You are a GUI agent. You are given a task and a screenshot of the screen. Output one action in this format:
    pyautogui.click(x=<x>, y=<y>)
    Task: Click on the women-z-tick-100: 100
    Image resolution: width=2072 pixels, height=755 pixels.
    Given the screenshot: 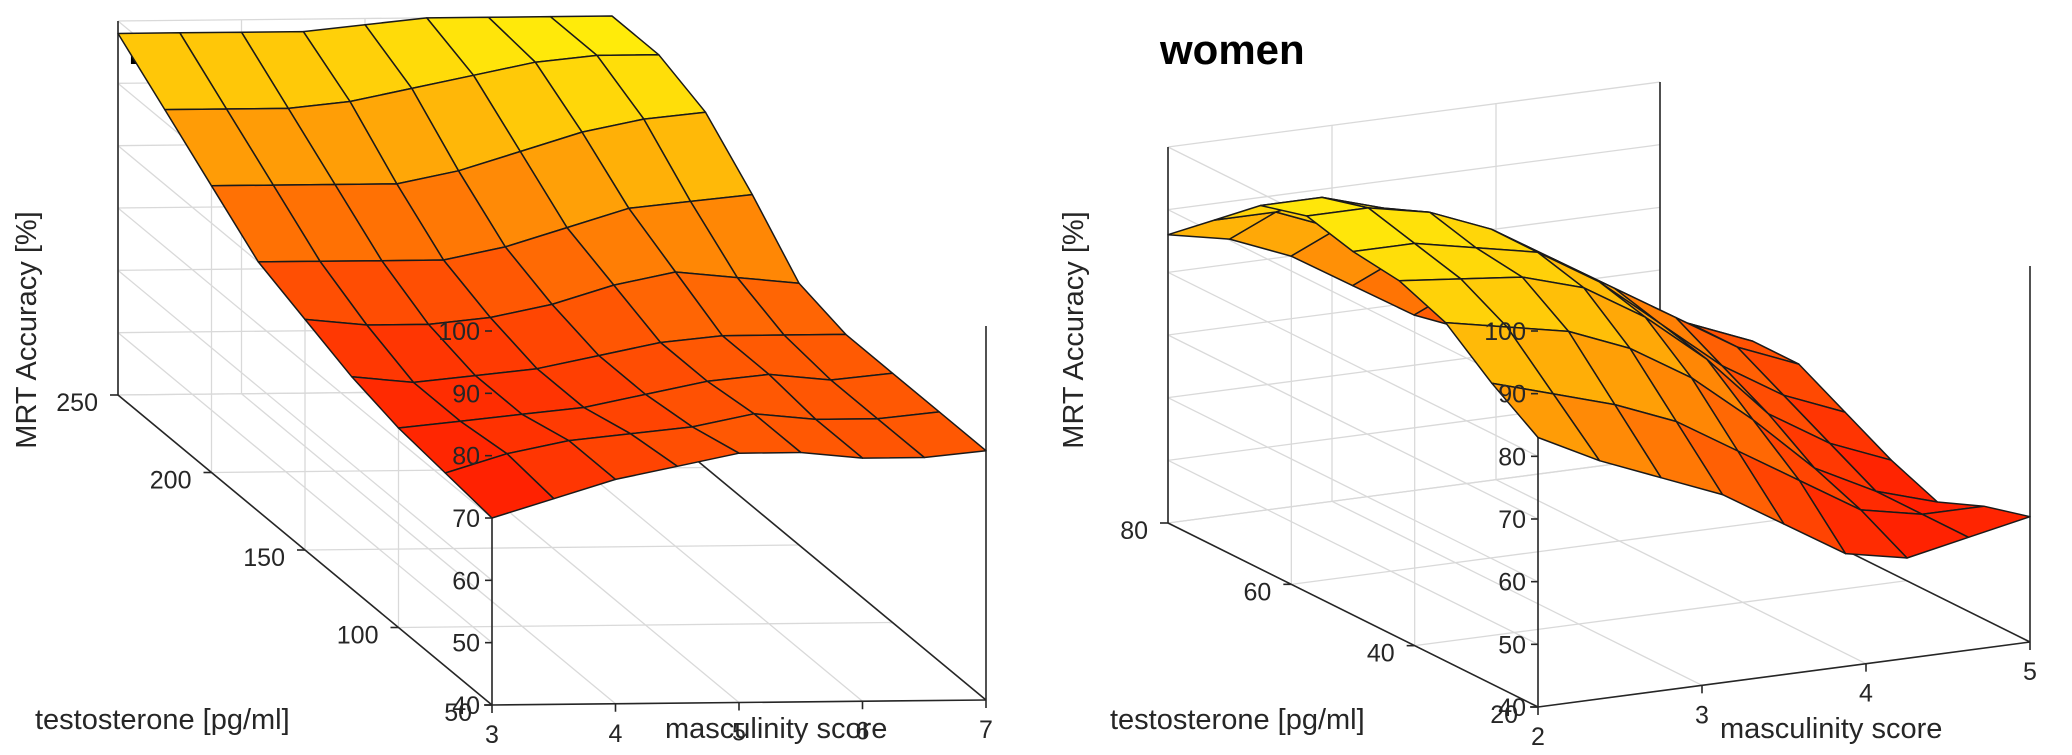 What is the action you would take?
    pyautogui.click(x=1505, y=332)
    